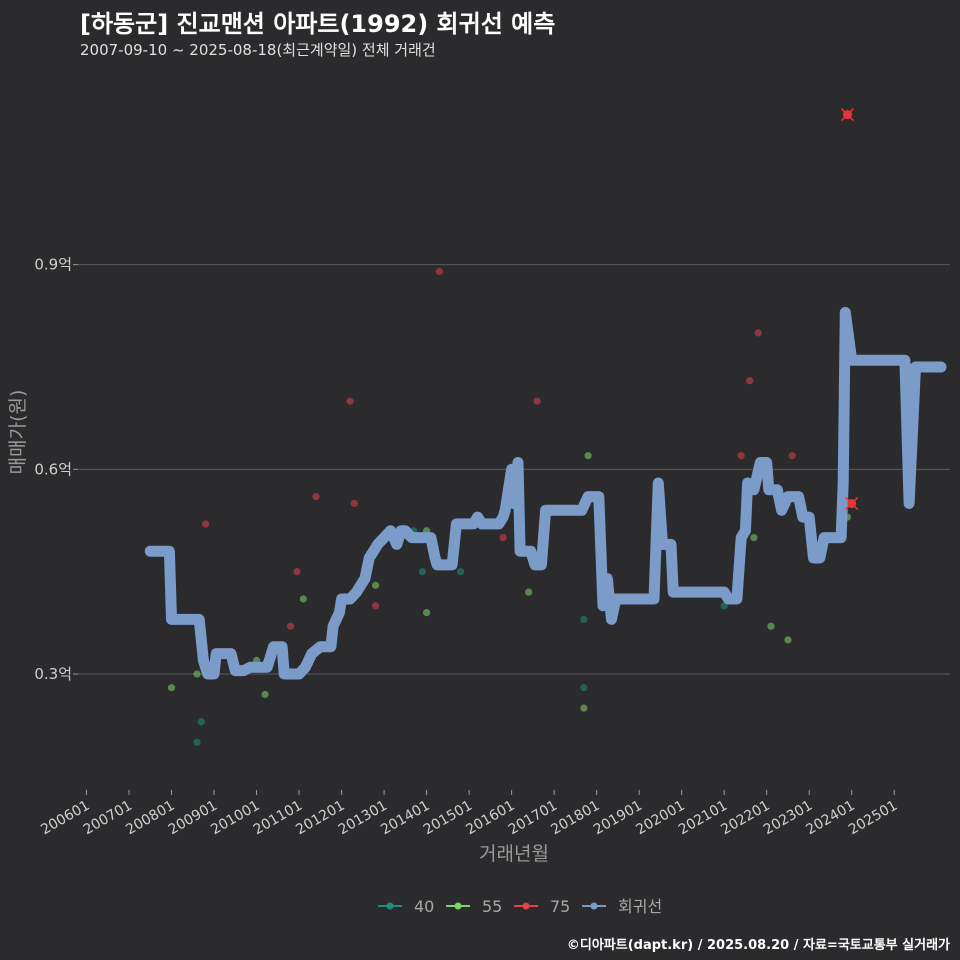 Image resolution: width=960 pixels, height=960 pixels. What do you see at coordinates (53, 674) in the screenshot?
I see `y-tick-label: 0.3억` at bounding box center [53, 674].